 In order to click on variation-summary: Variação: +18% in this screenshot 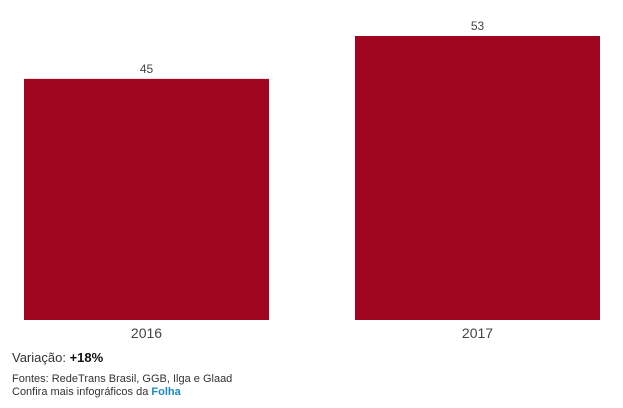, I will do `click(57, 357)`.